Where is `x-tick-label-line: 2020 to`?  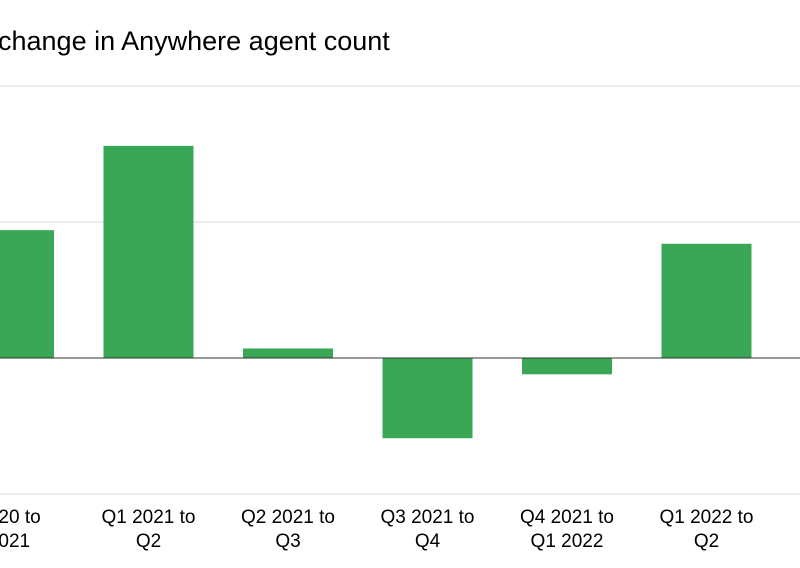 x-tick-label-line: 2020 to is located at coordinates (20, 517).